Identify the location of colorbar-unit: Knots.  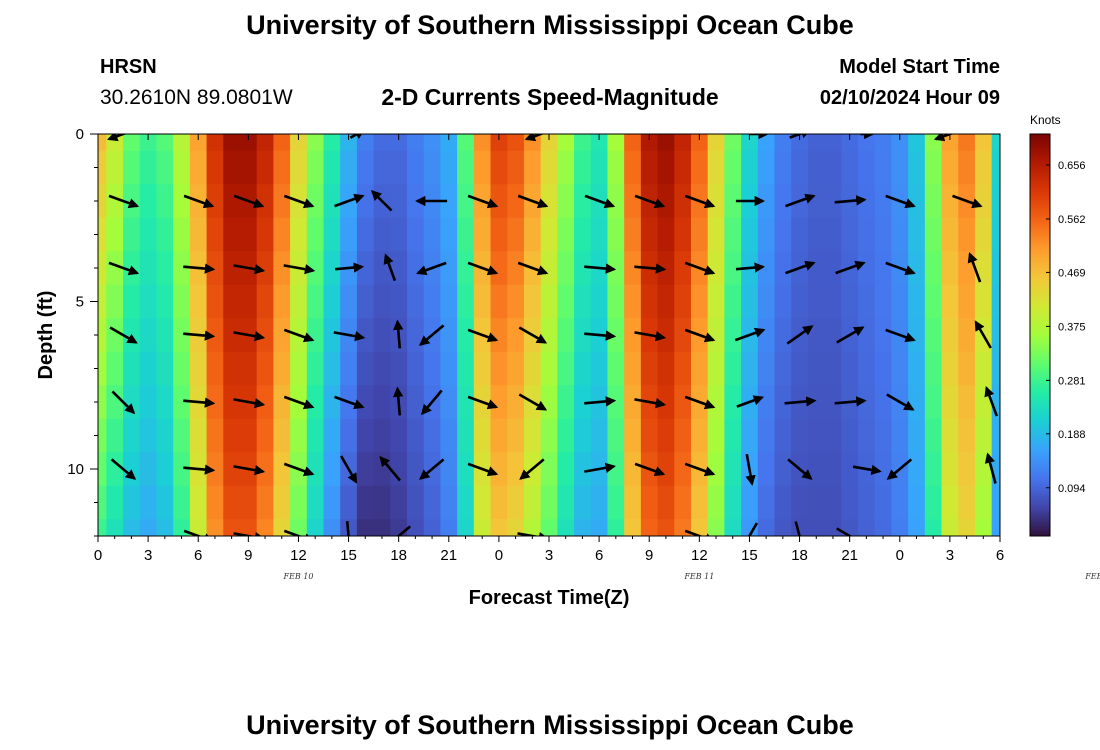
(1045, 120).